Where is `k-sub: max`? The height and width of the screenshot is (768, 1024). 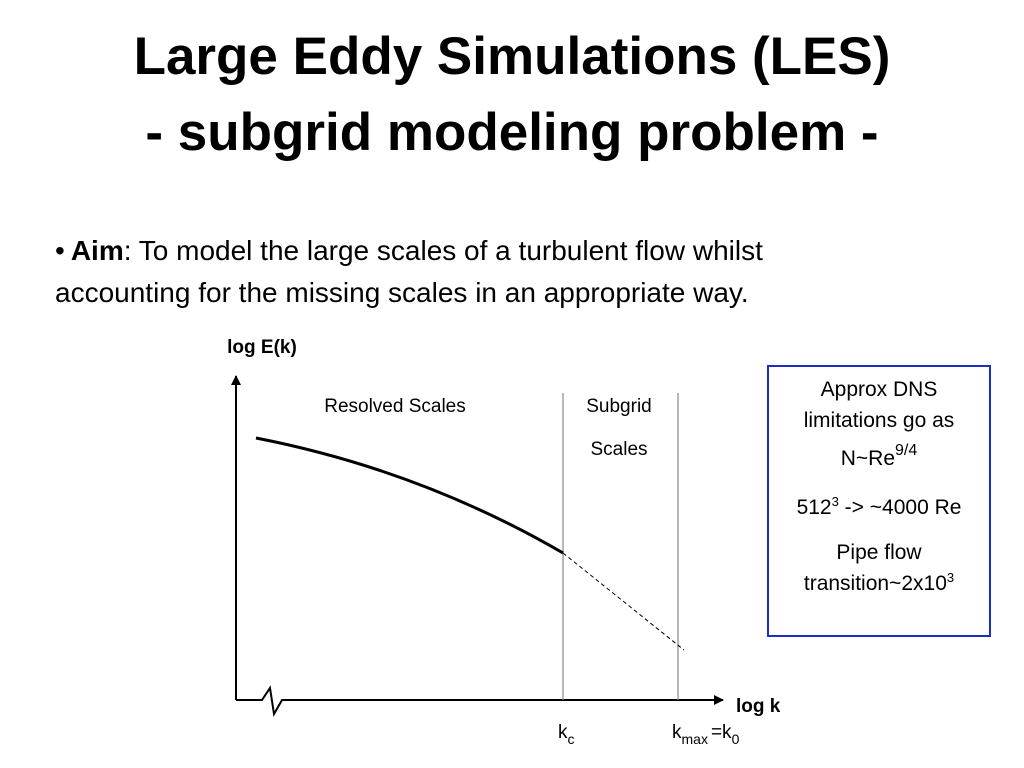 k-sub: max is located at coordinates (695, 739).